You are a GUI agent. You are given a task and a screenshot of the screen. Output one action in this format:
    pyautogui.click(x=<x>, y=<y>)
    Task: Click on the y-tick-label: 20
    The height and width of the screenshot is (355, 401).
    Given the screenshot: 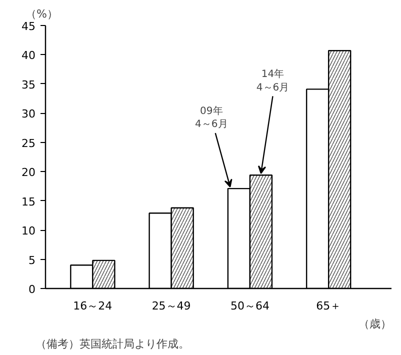 What is the action you would take?
    pyautogui.click(x=29, y=173)
    